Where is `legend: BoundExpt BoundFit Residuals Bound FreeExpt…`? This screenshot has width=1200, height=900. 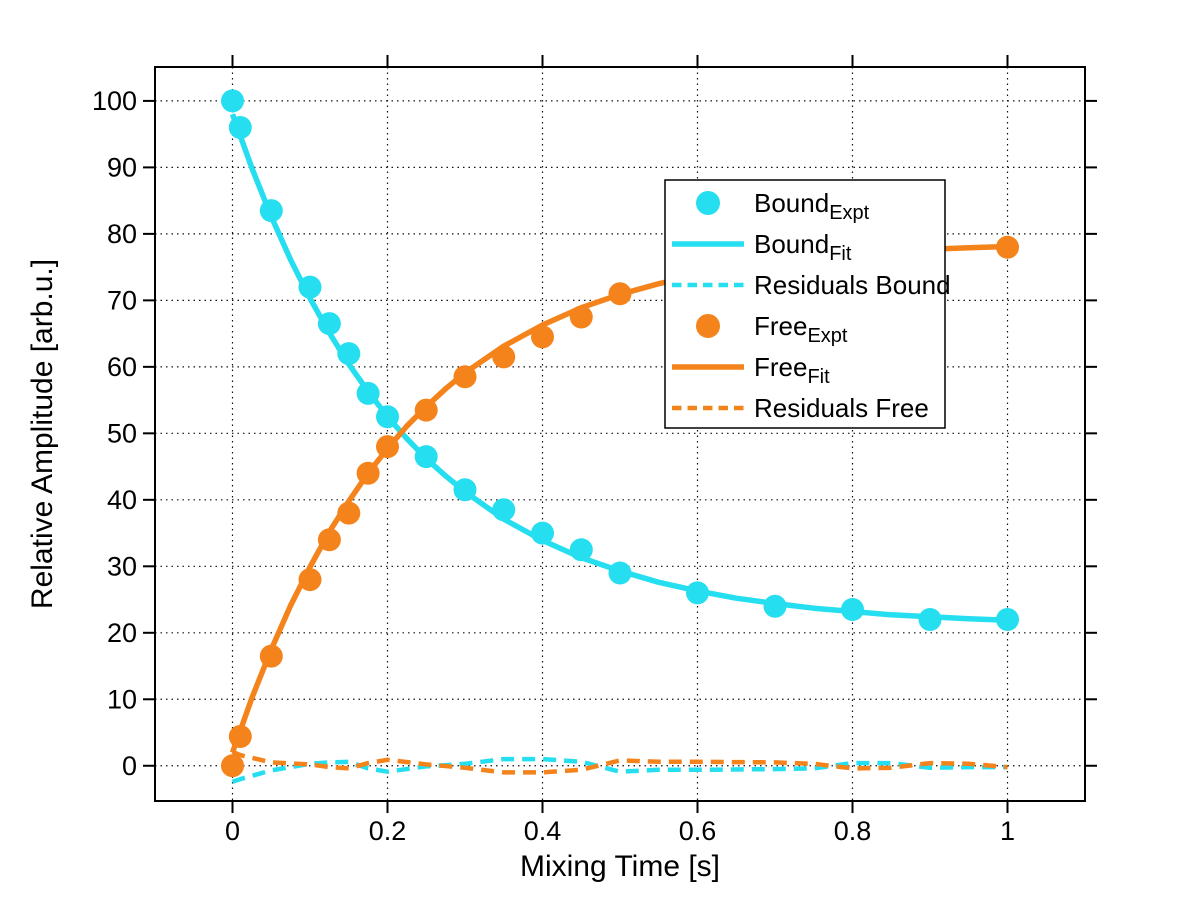 legend: BoundExpt BoundFit Residuals Bound FreeExpt… is located at coordinates (807, 304).